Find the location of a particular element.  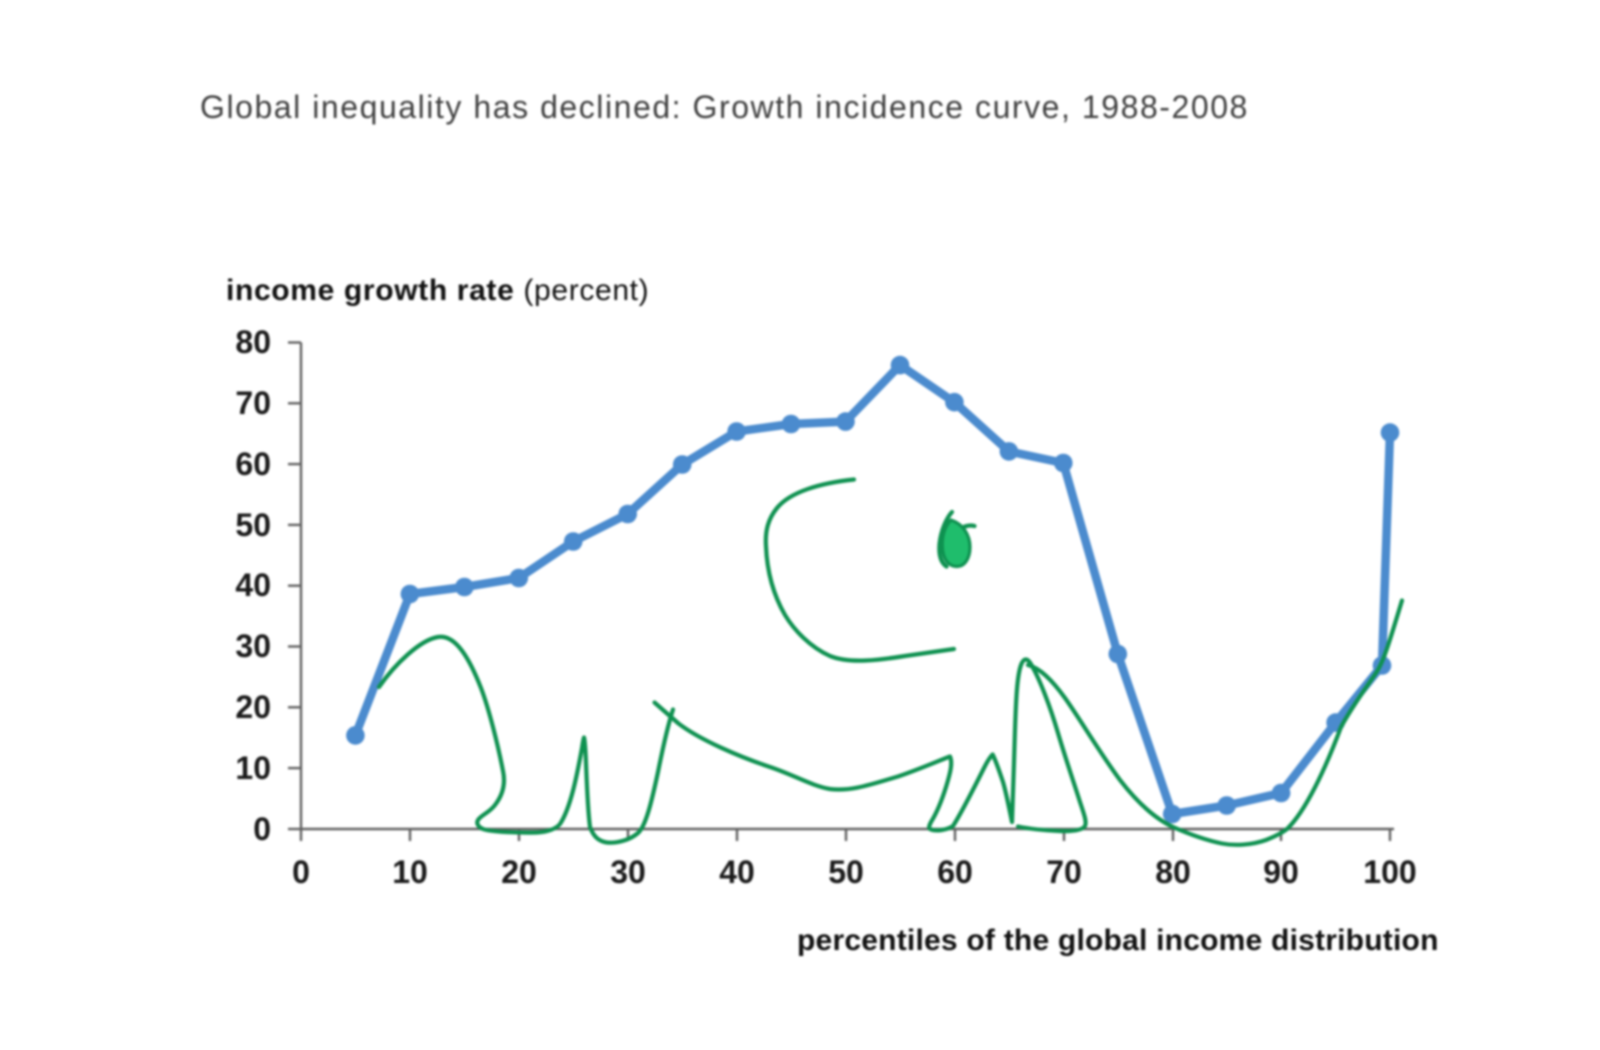

svg-text: 90 is located at coordinates (1281, 872).